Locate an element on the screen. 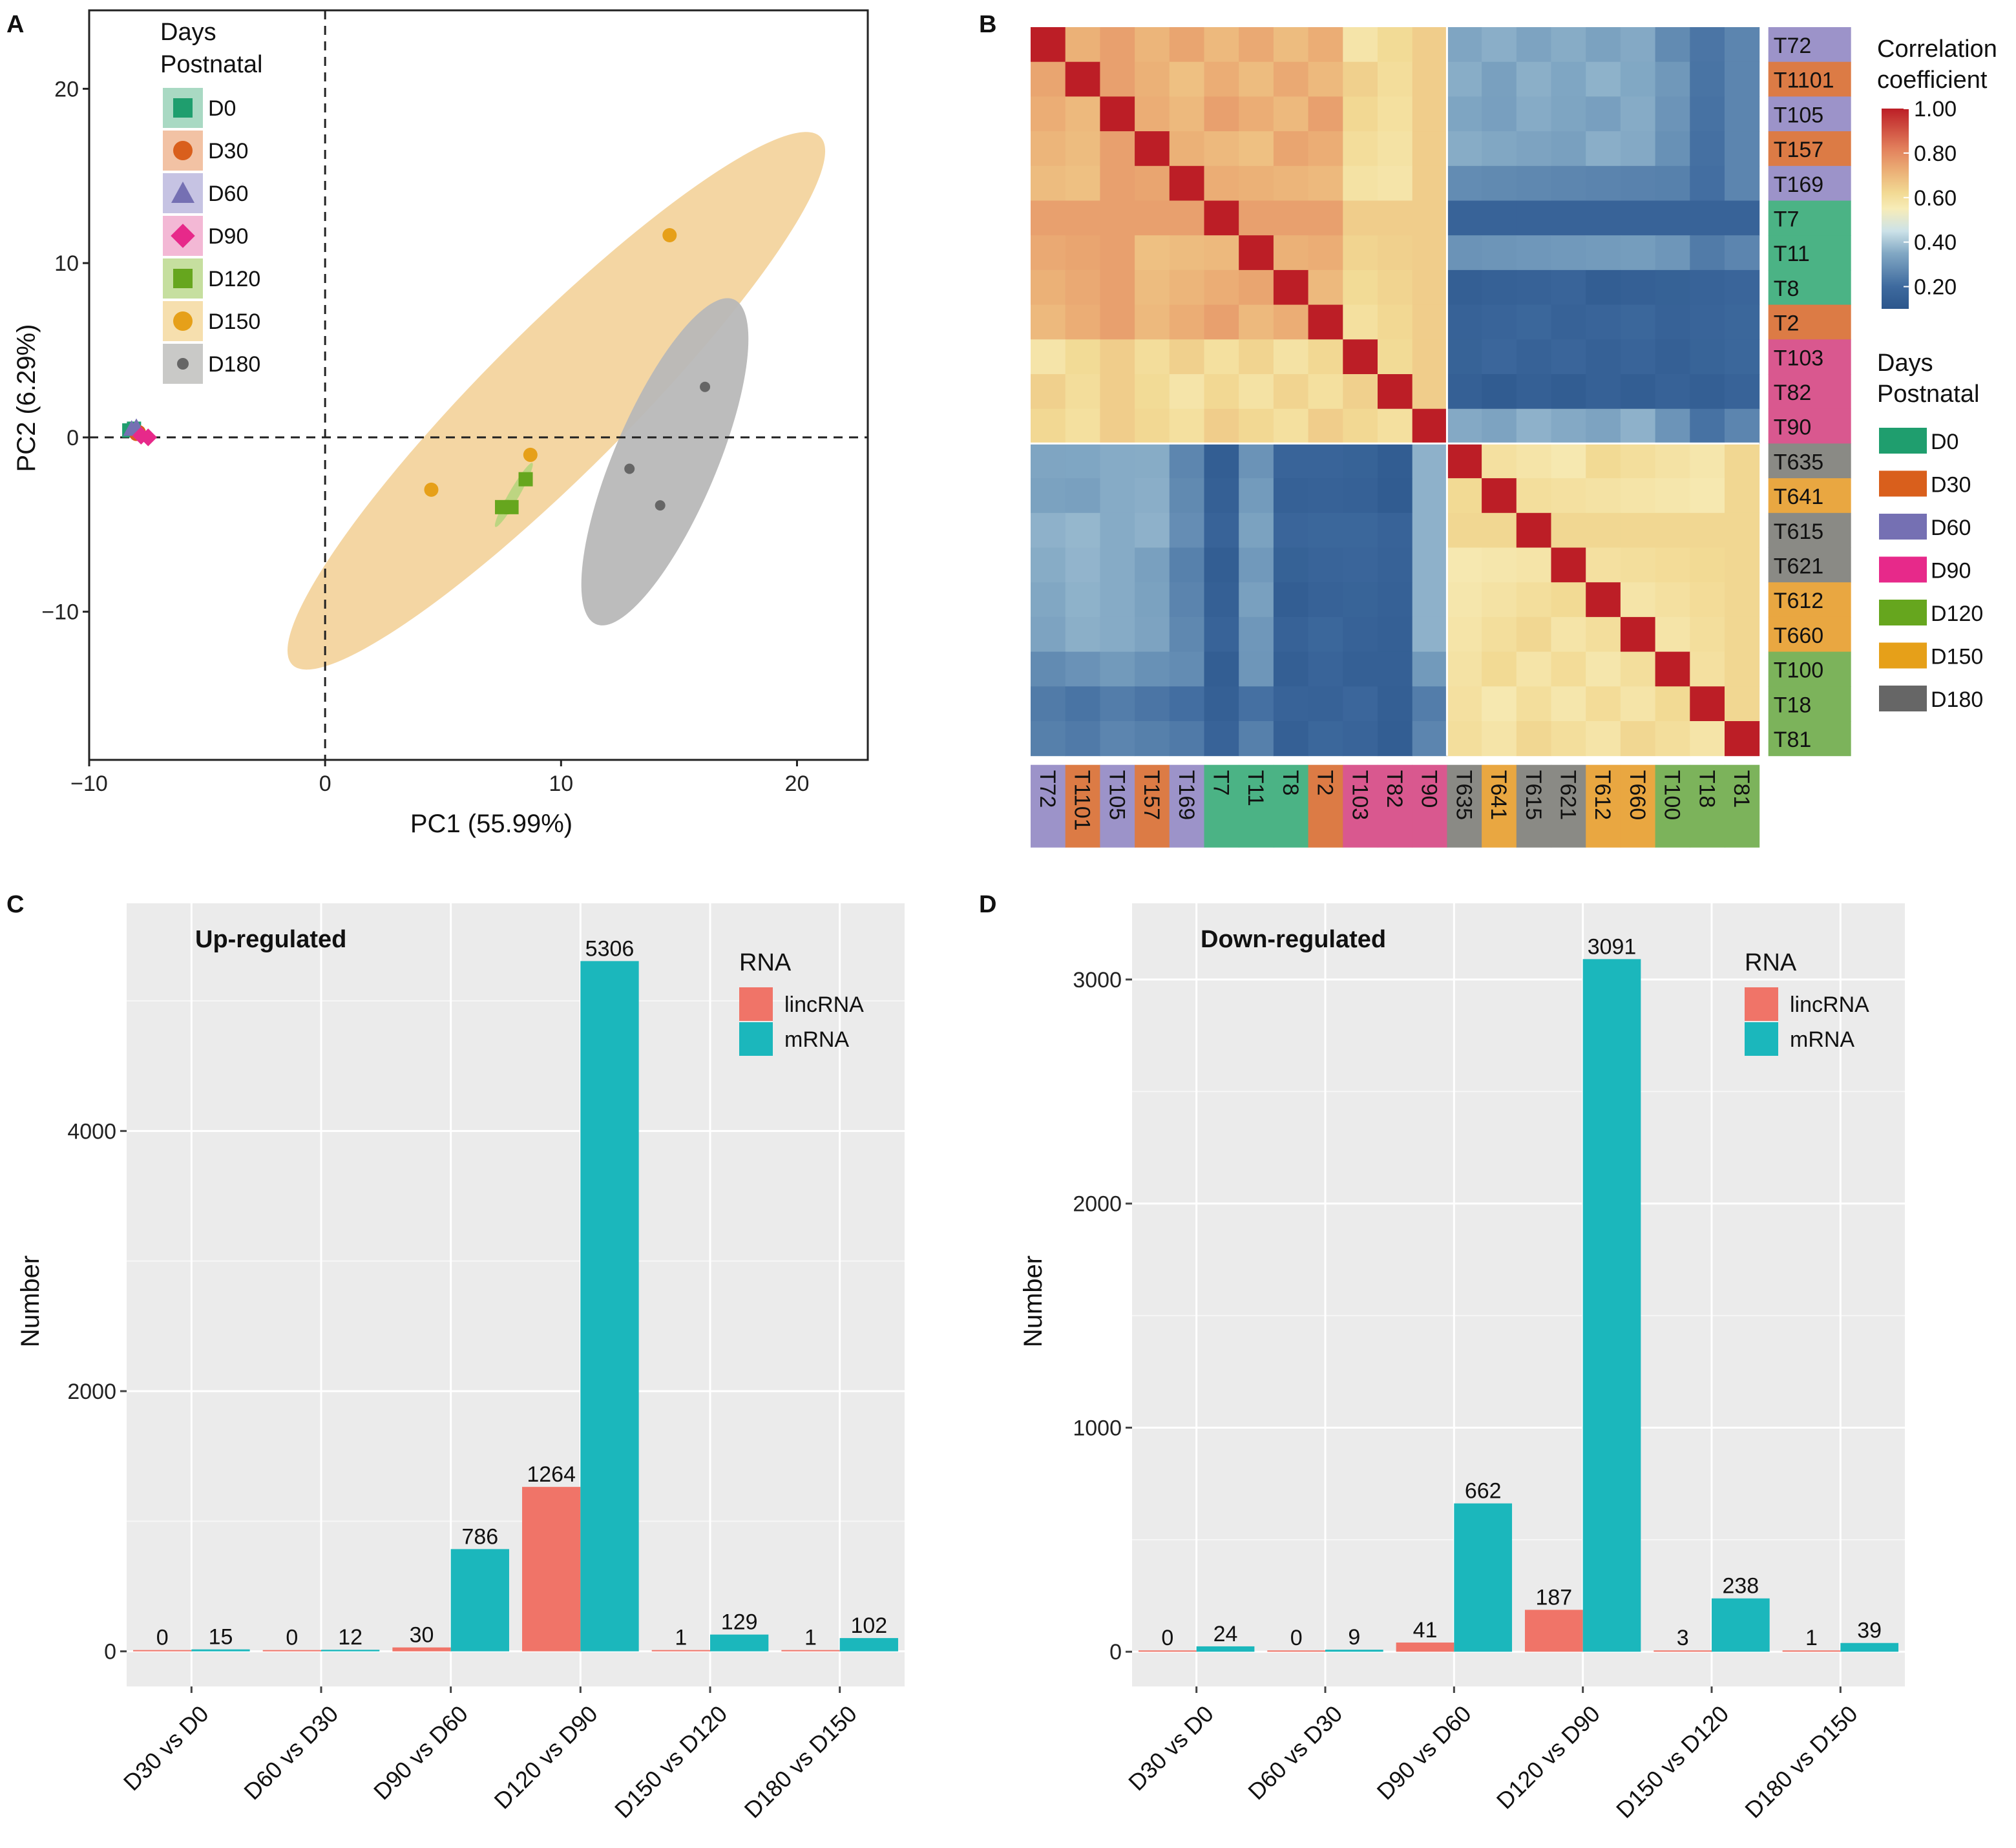 This screenshot has height=1848, width=2016. bar-mrna is located at coordinates (480, 1601).